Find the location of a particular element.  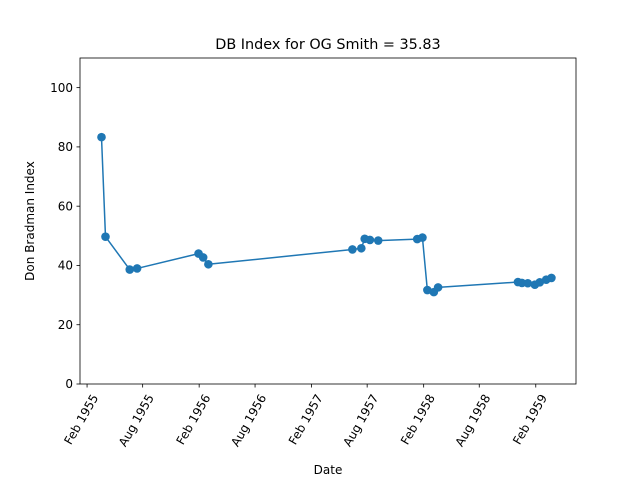

y-tick-label: 0 is located at coordinates (69, 384).